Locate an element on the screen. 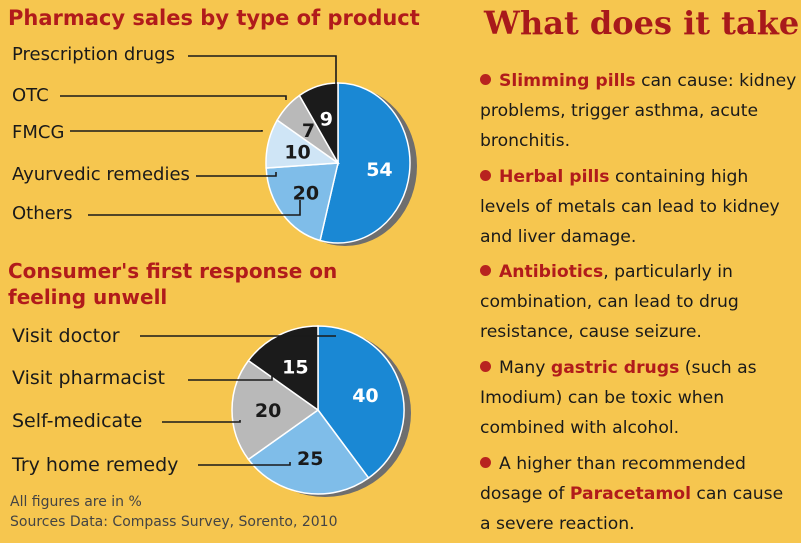  pie1-value-label-3: 7 is located at coordinates (308, 131).